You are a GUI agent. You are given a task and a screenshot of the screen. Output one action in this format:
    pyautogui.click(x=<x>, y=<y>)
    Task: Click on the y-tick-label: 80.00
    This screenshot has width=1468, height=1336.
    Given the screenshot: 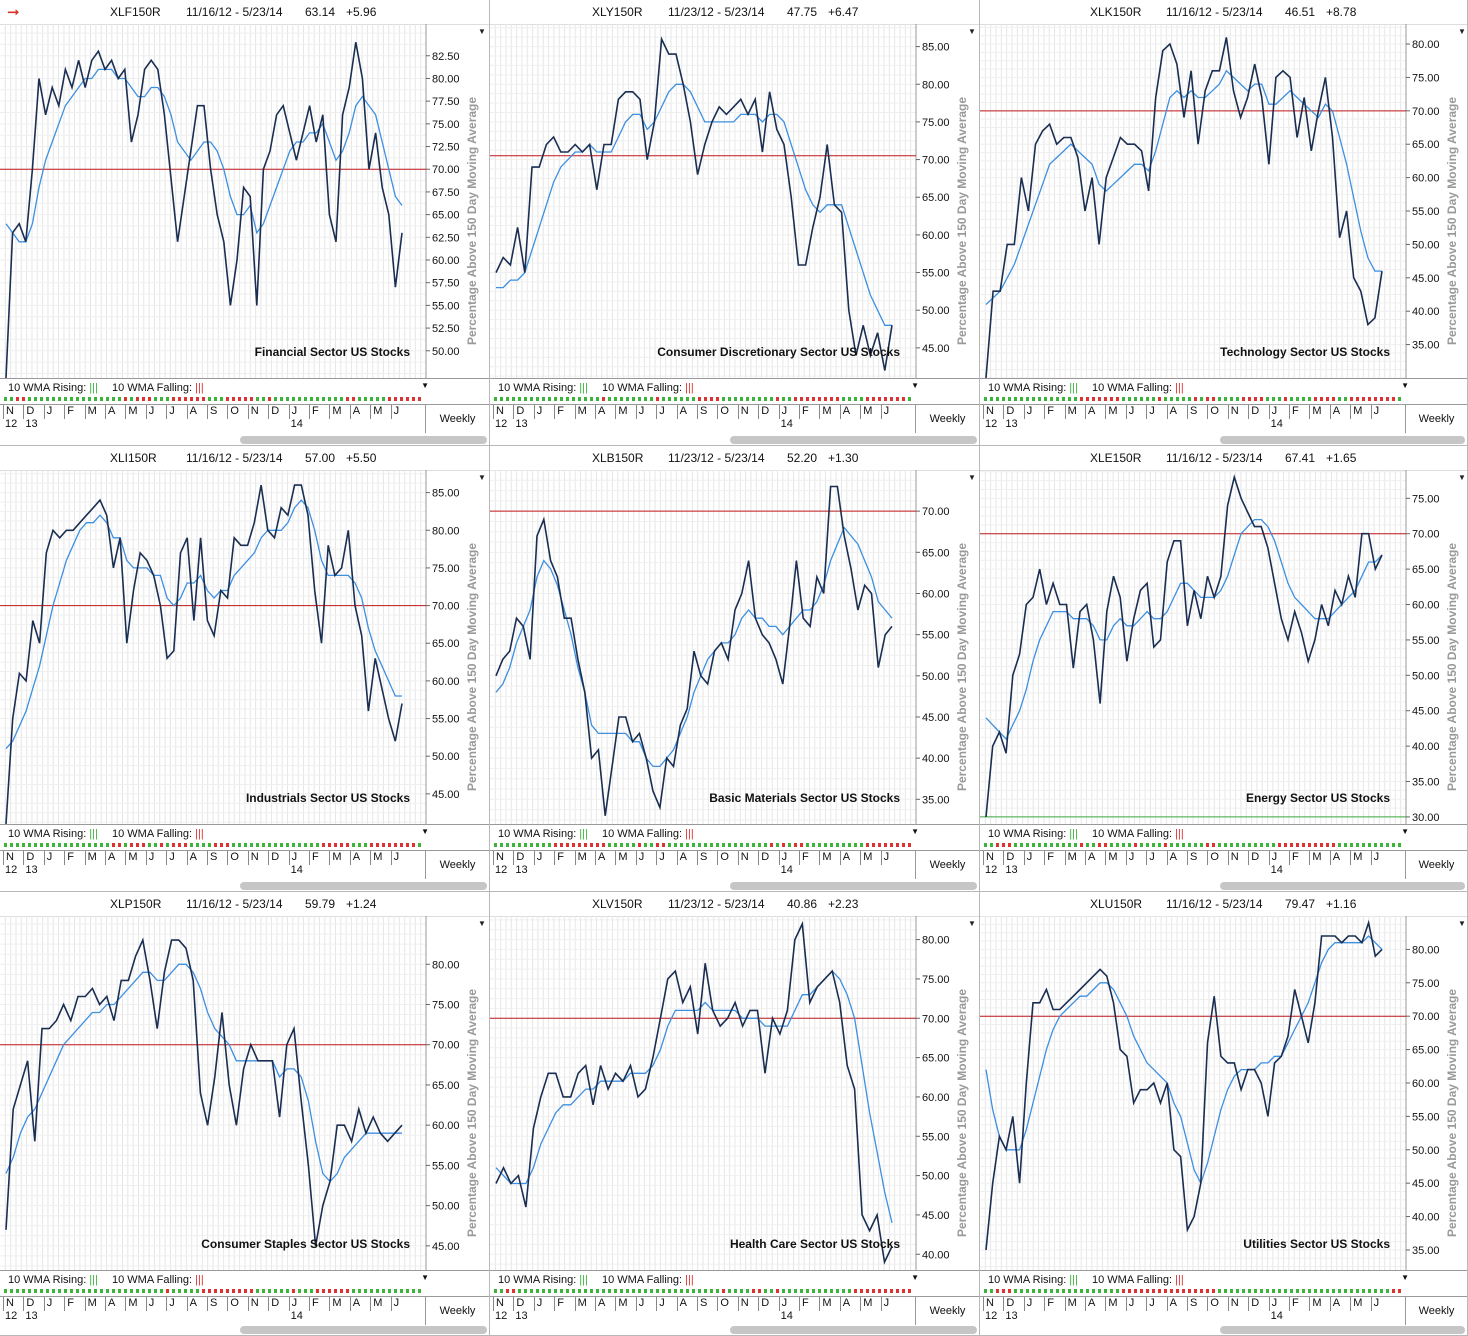 What is the action you would take?
    pyautogui.click(x=446, y=965)
    